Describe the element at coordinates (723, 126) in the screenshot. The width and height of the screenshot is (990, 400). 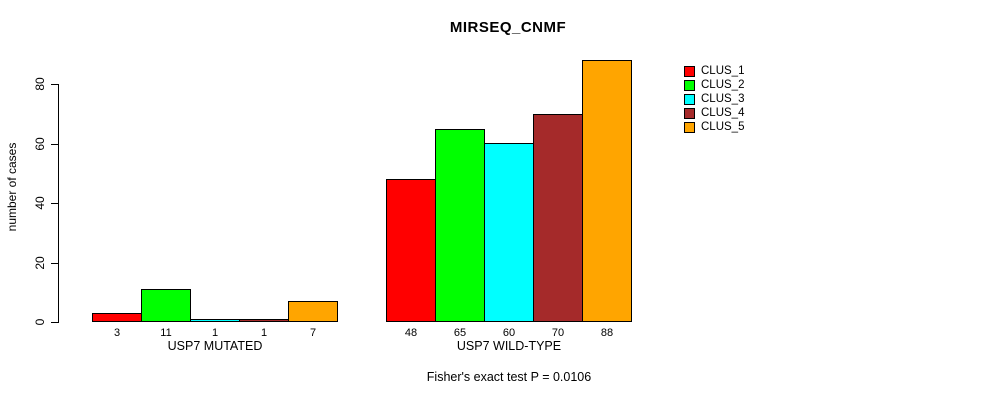
I see `legend-label: CLUS_5` at that location.